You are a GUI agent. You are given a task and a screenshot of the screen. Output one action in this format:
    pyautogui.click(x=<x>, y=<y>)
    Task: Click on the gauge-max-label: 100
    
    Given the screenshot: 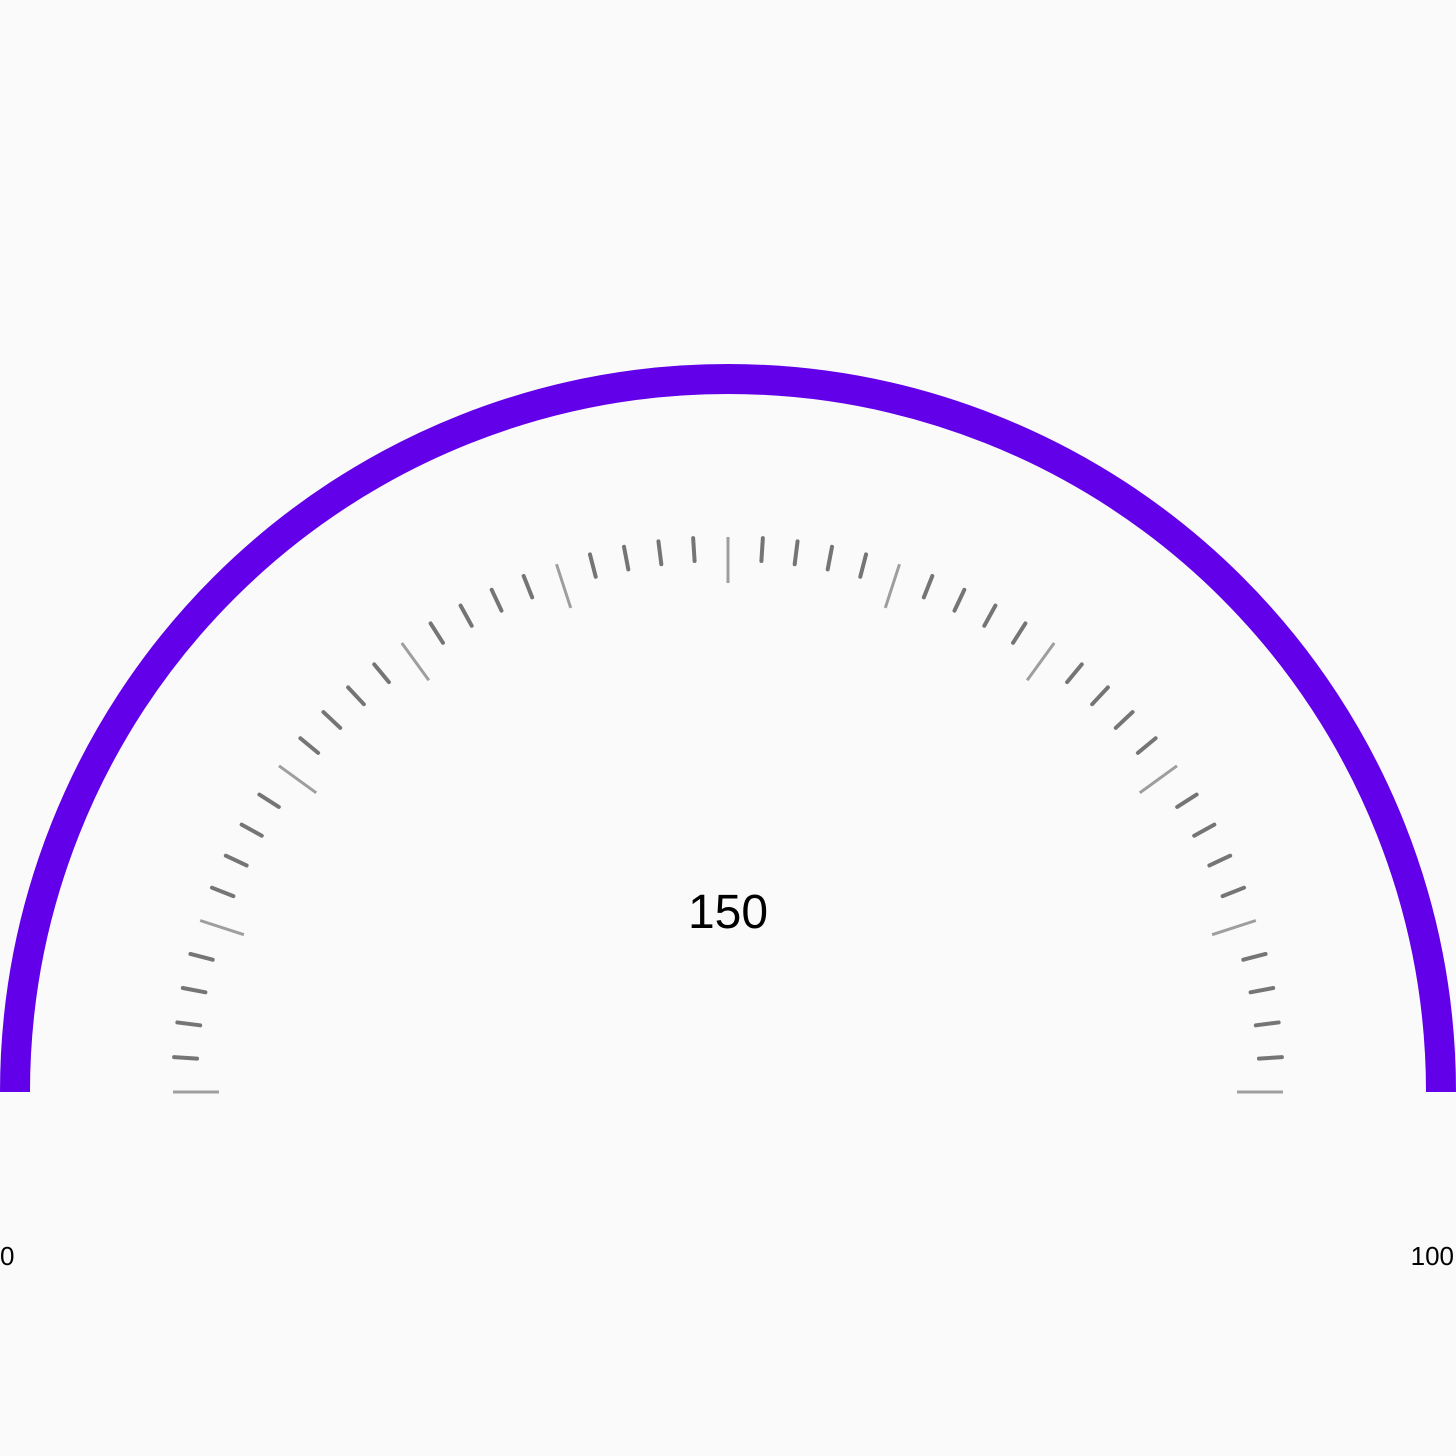 What is the action you would take?
    pyautogui.click(x=1432, y=1256)
    